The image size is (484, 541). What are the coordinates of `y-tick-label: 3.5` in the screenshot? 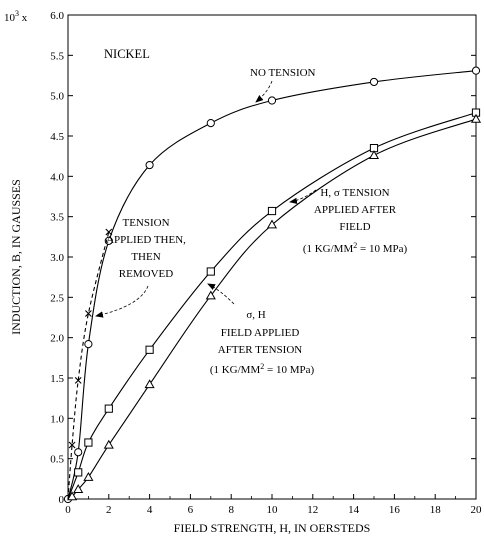 It's located at (57, 218).